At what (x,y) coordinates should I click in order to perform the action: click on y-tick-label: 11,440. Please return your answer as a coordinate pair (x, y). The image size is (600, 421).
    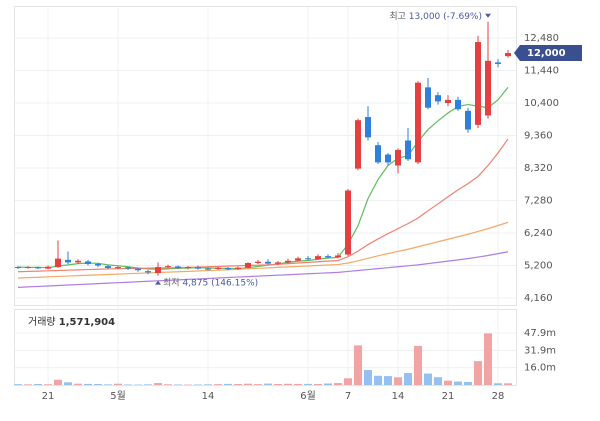
    Looking at the image, I should click on (541, 71).